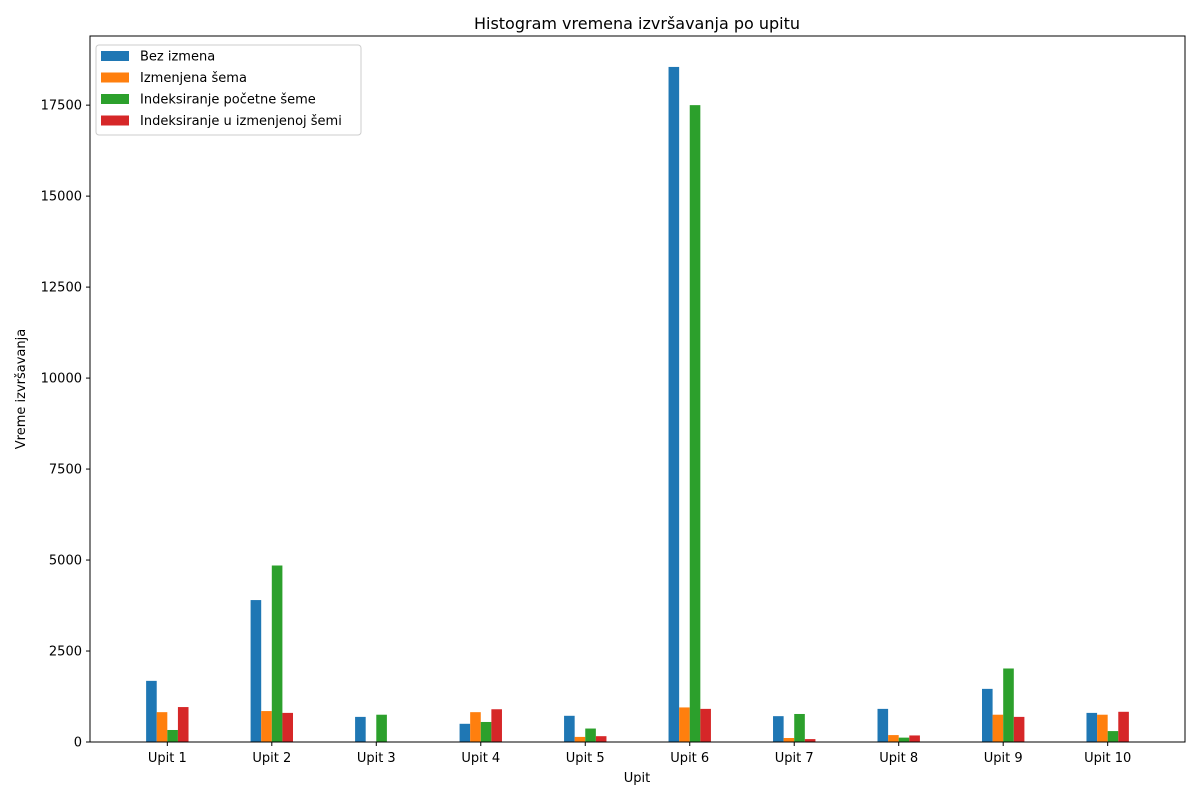 Image resolution: width=1200 pixels, height=800 pixels. Describe the element at coordinates (637, 23) in the screenshot. I see `chart-title: Histogram vremena izvršavanja po upitu` at that location.